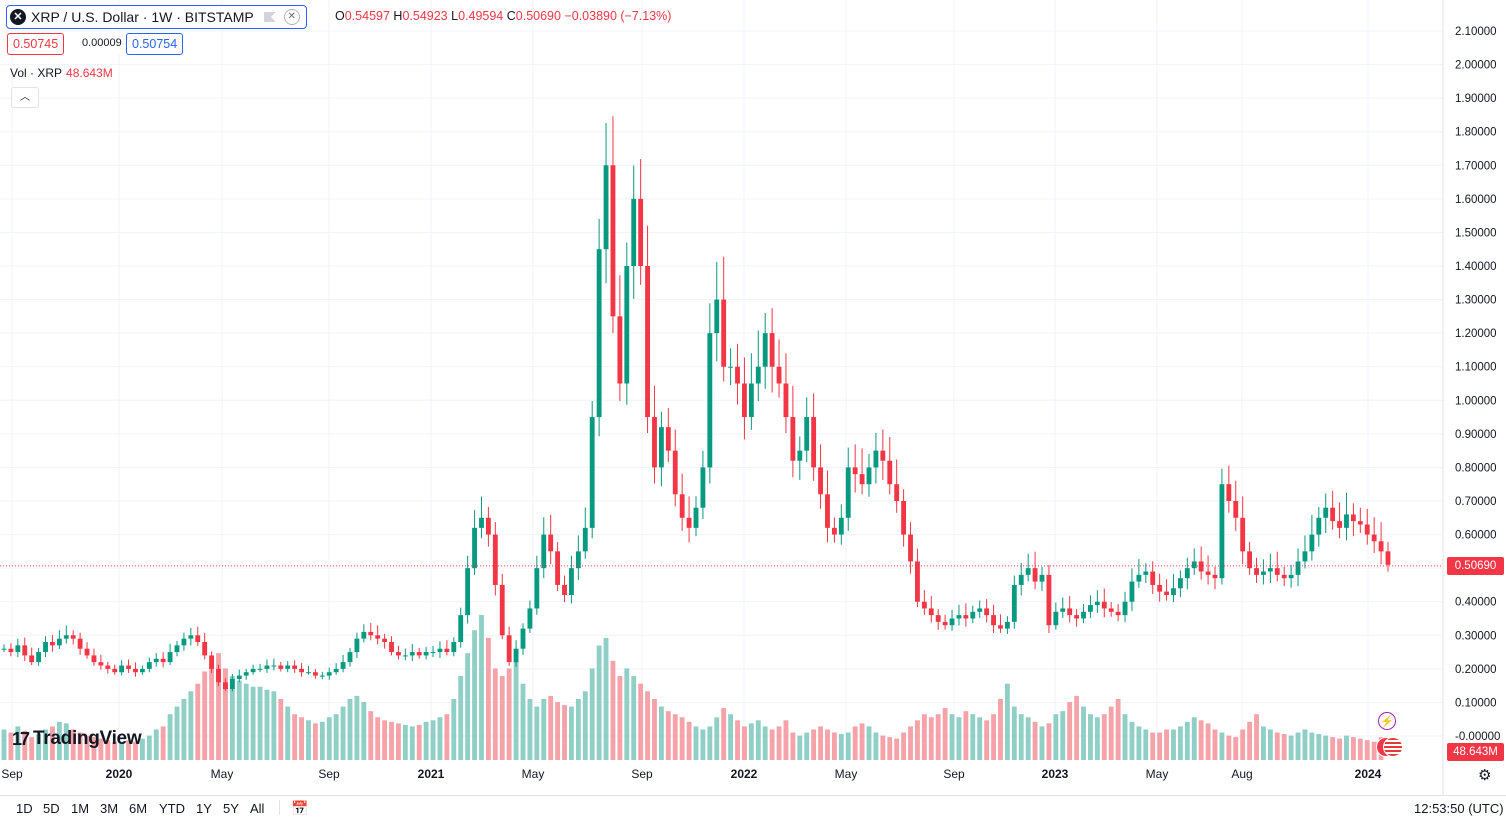  What do you see at coordinates (1157, 774) in the screenshot?
I see `time-tick-label: May` at bounding box center [1157, 774].